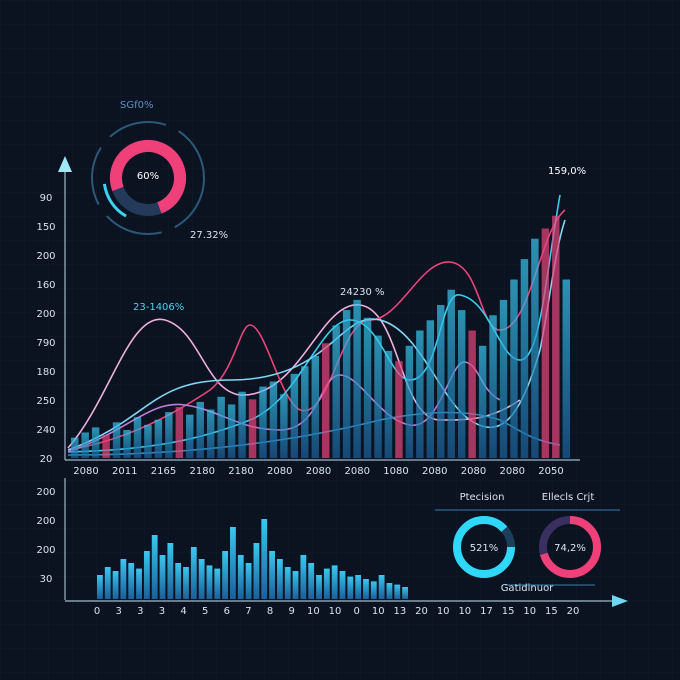 The height and width of the screenshot is (680, 680). Describe the element at coordinates (620, 601) in the screenshot. I see `x-axis-arrow` at that location.